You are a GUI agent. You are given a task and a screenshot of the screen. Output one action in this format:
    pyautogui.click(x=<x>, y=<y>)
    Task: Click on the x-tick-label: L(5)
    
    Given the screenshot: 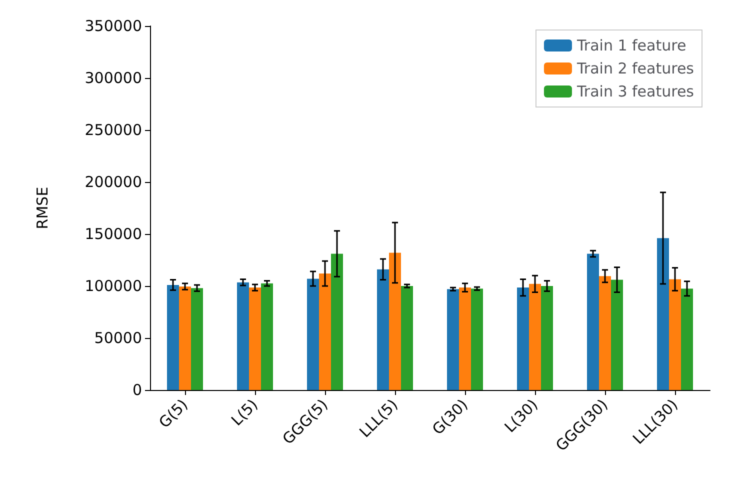 What is the action you would take?
    pyautogui.click(x=245, y=413)
    